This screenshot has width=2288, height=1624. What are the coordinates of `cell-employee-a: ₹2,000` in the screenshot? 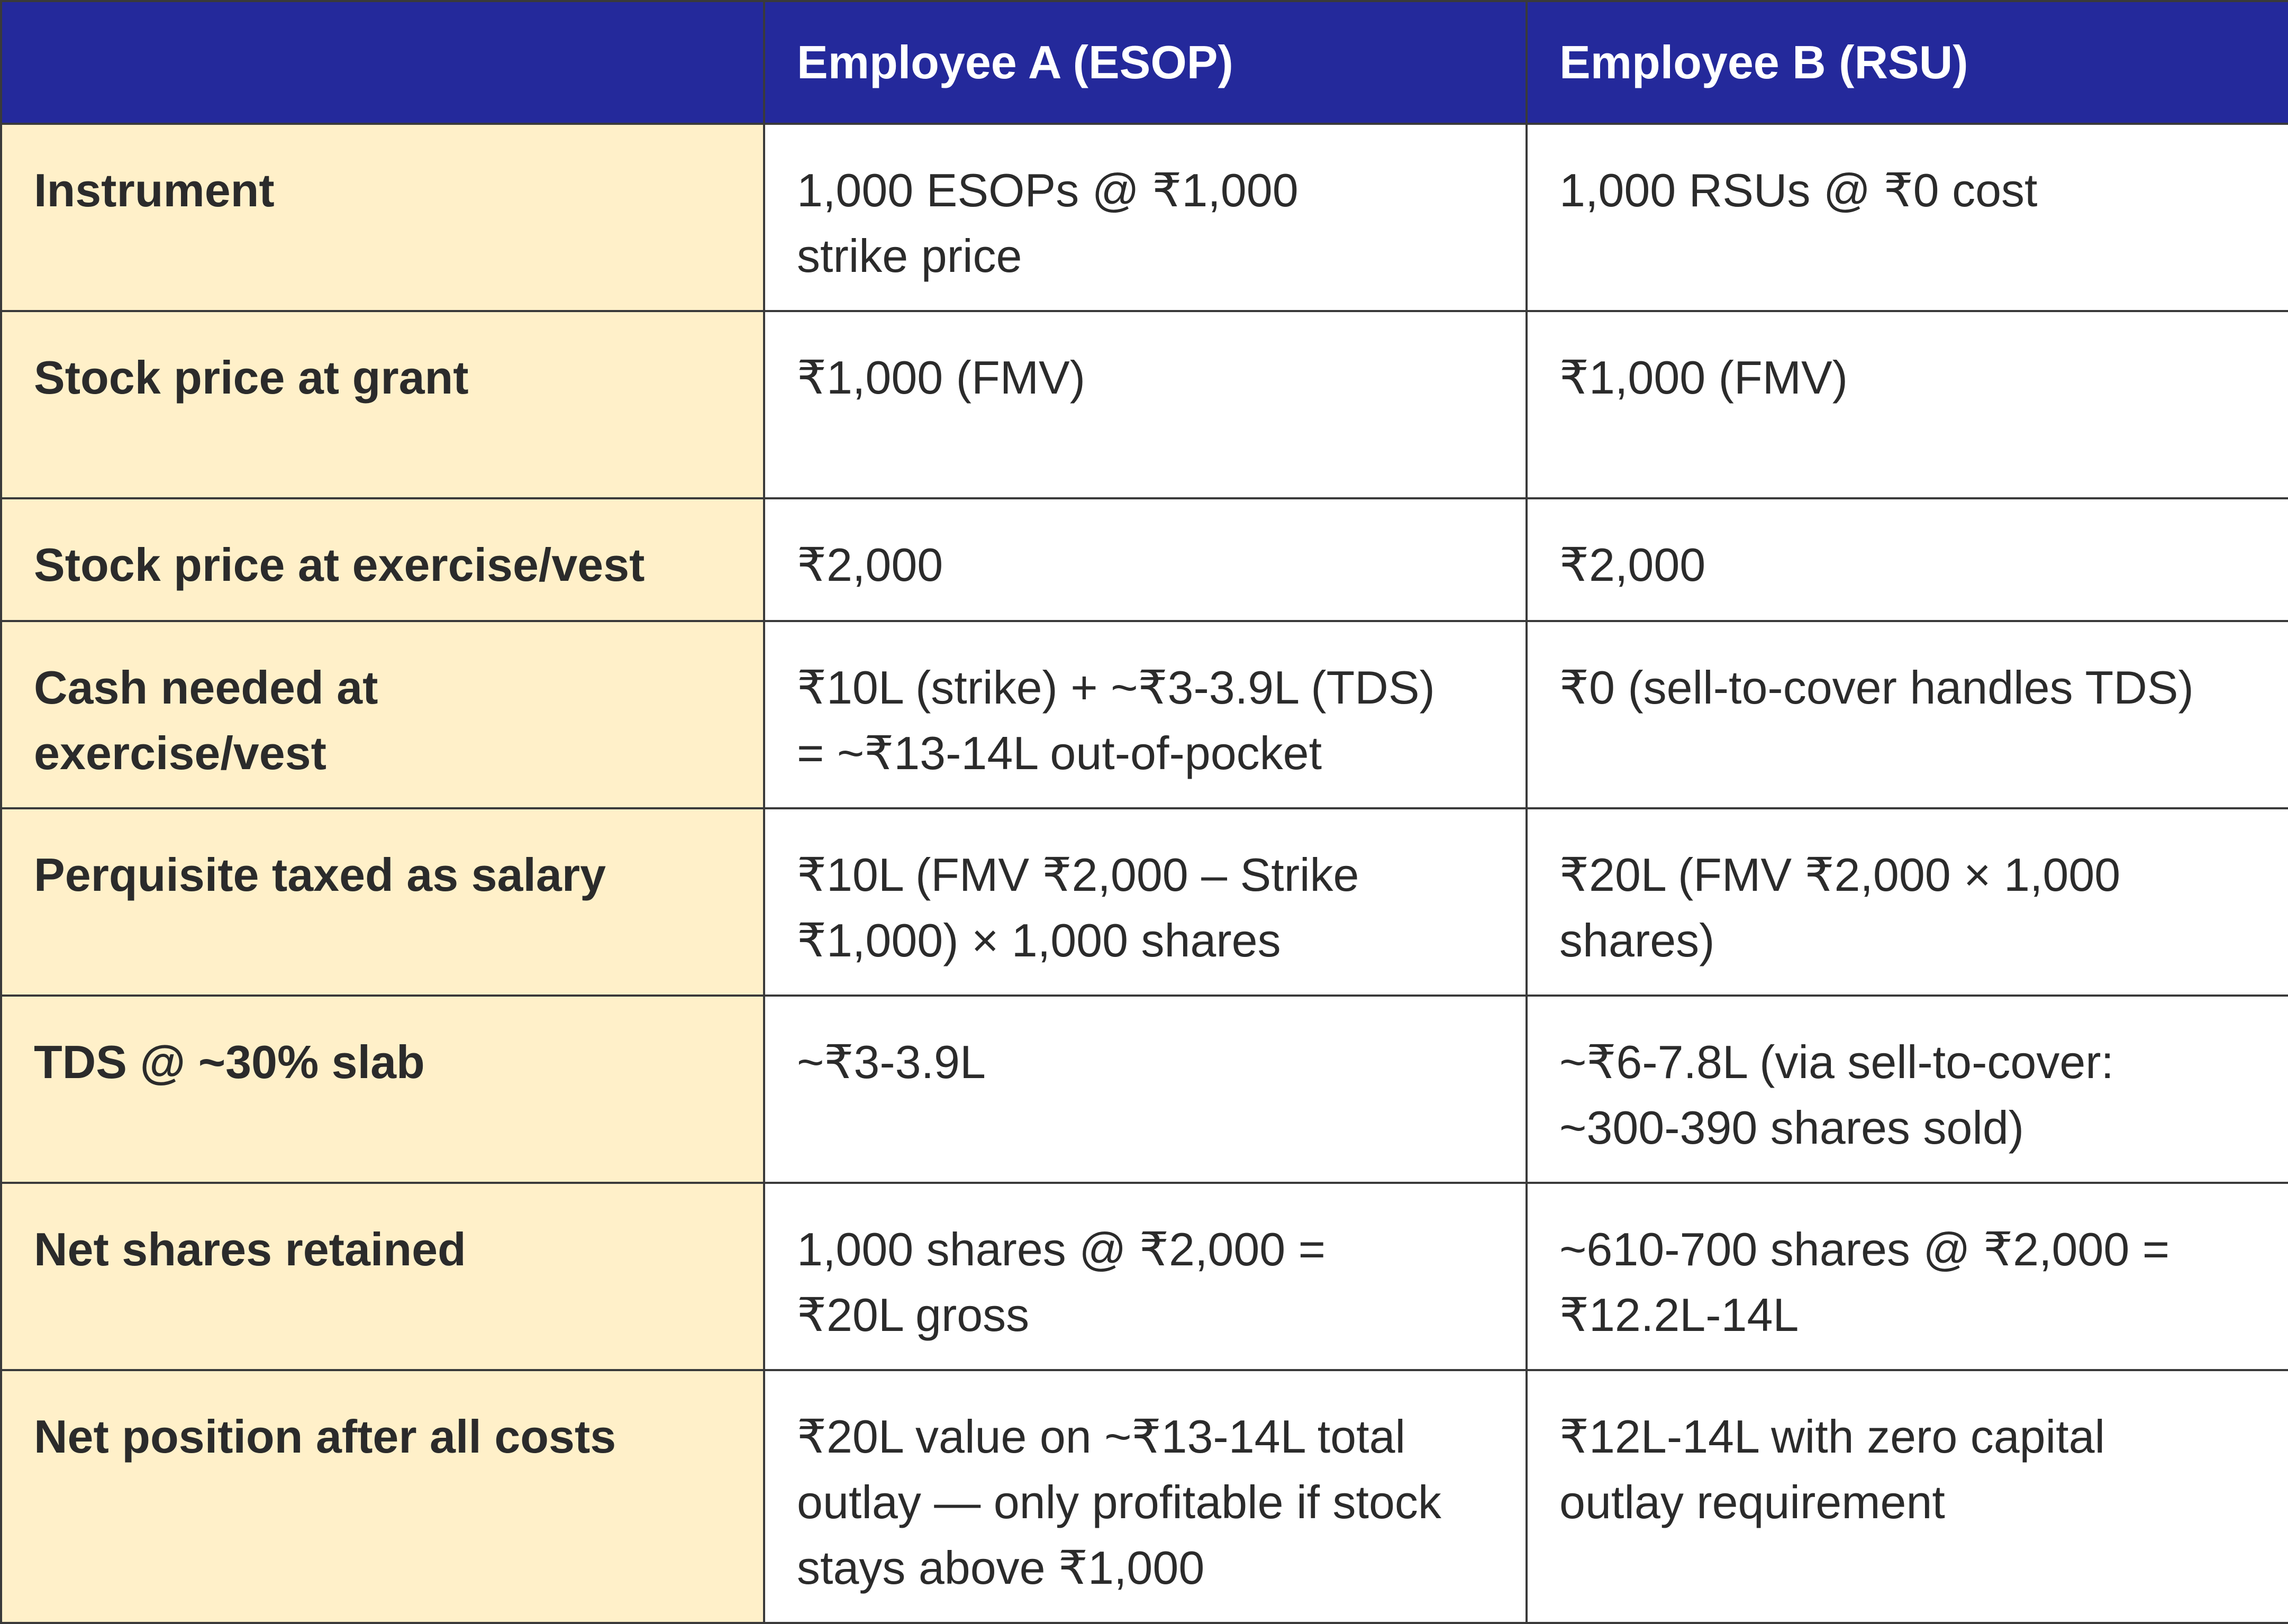 It's located at (1146, 559).